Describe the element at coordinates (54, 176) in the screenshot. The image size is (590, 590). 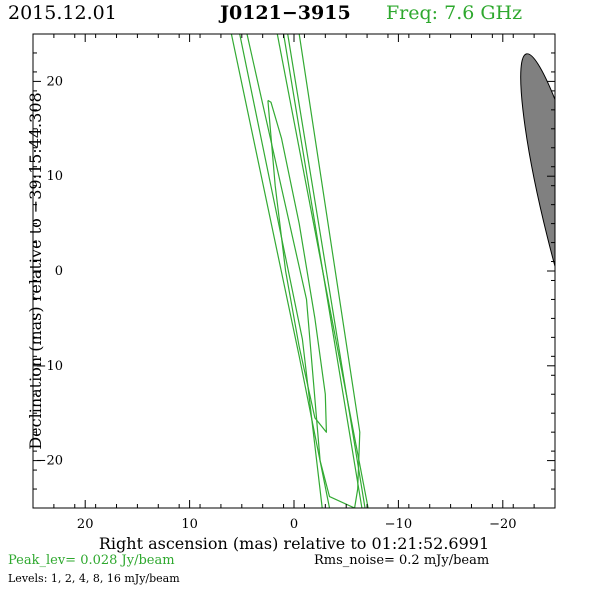
I see `y-tick-label: 10` at that location.